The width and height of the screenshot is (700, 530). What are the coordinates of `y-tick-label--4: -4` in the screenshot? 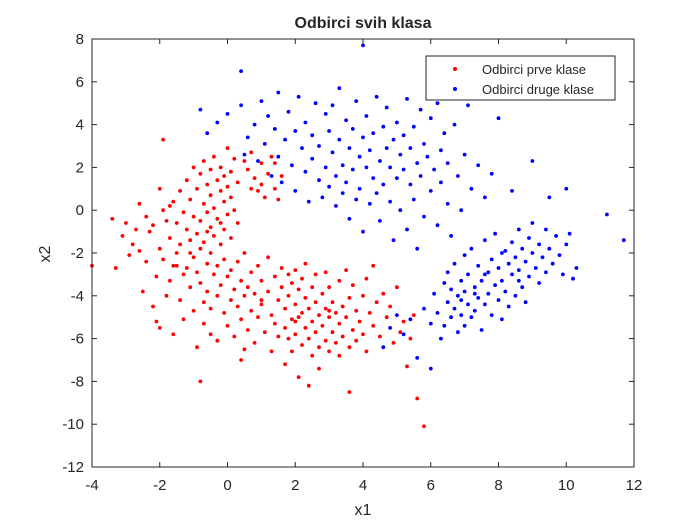 It's located at (77, 296).